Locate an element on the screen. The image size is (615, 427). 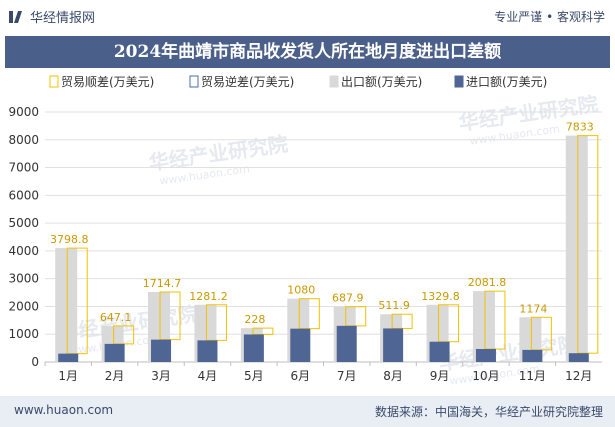
surplus-data-label: 228 is located at coordinates (254, 319).